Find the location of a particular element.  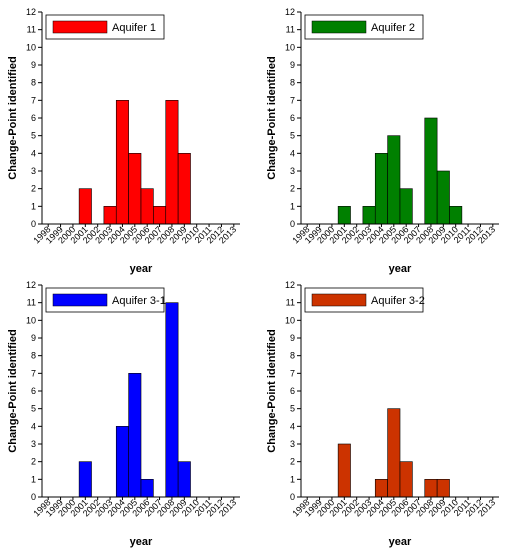

bar-2010 is located at coordinates (456, 215).